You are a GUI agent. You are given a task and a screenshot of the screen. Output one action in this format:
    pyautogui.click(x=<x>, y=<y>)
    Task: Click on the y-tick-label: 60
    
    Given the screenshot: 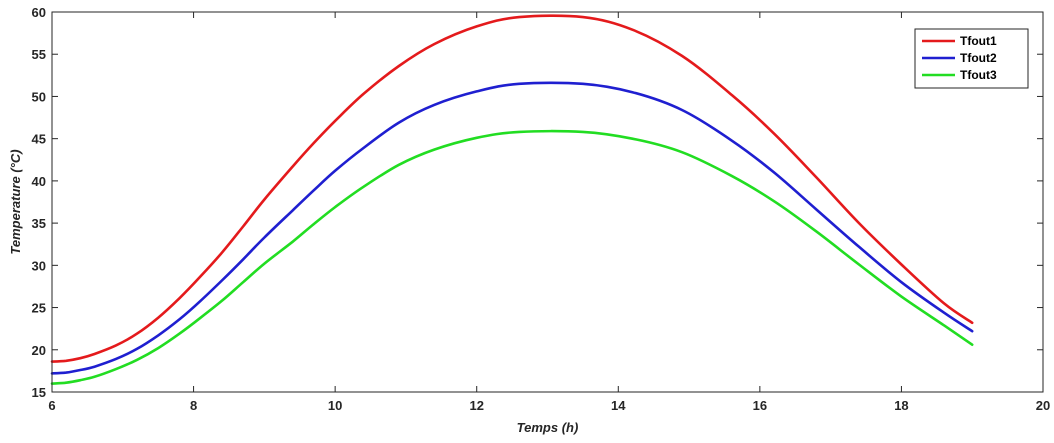 What is the action you would take?
    pyautogui.click(x=39, y=12)
    